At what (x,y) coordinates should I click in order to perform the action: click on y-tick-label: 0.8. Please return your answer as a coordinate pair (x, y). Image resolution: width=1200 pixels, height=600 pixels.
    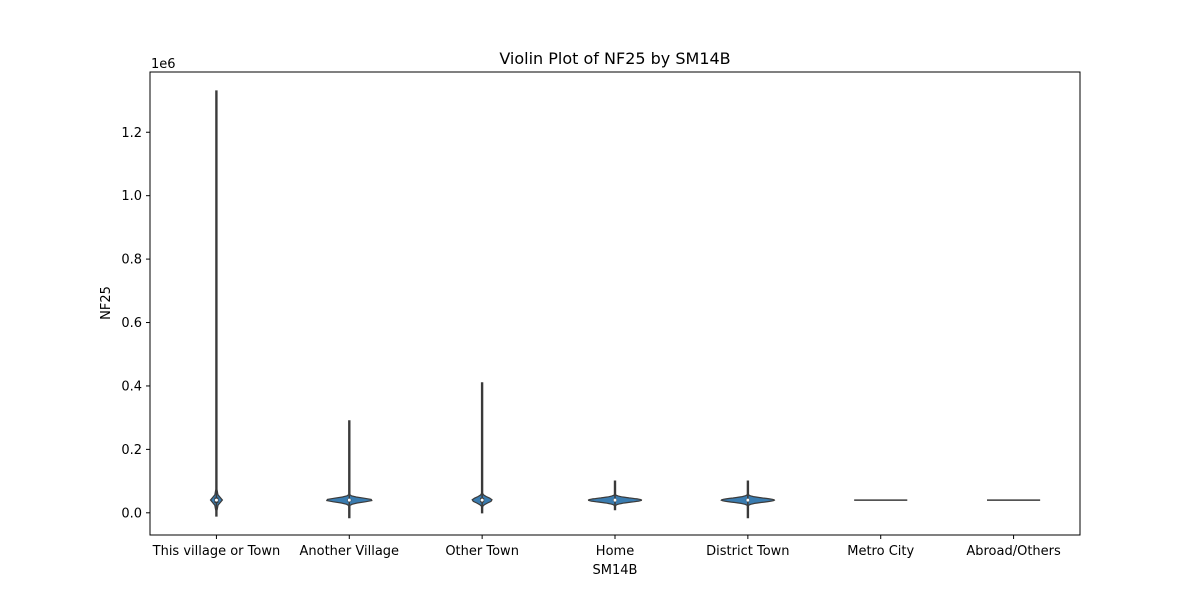
    Looking at the image, I should click on (131, 260).